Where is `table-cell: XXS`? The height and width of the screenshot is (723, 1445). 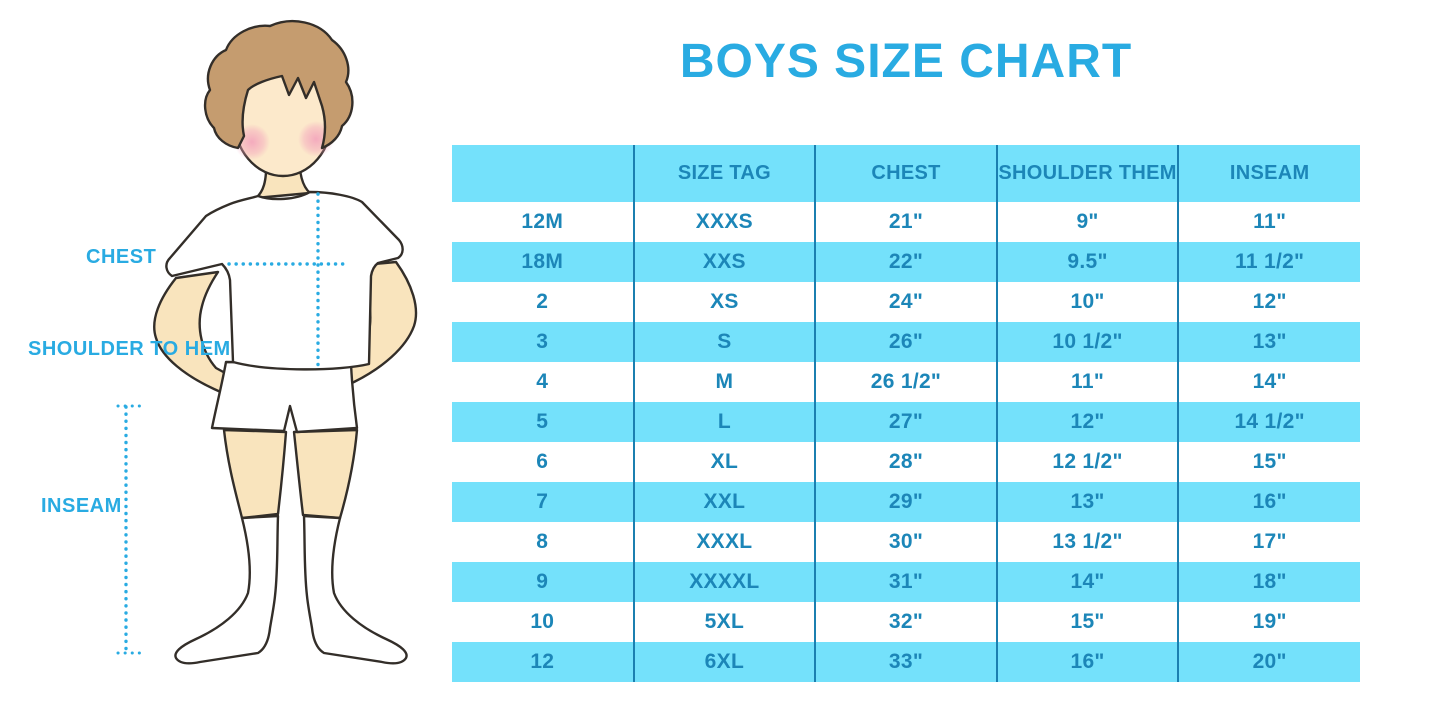 table-cell: XXS is located at coordinates (724, 262).